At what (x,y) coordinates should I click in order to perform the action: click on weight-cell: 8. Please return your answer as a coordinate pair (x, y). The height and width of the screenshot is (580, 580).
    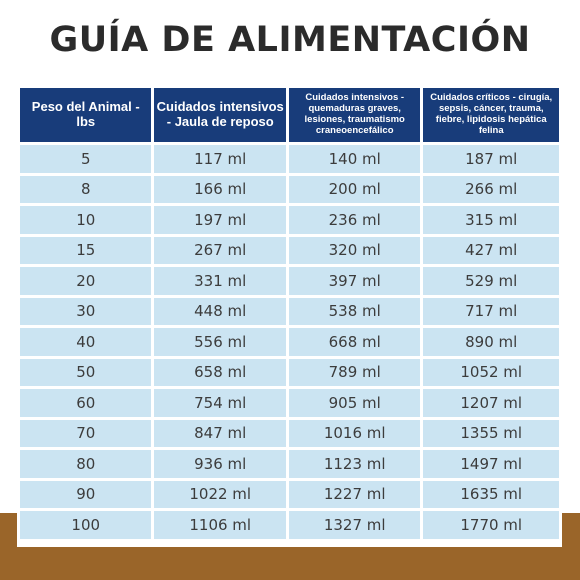
    Looking at the image, I should click on (86, 189).